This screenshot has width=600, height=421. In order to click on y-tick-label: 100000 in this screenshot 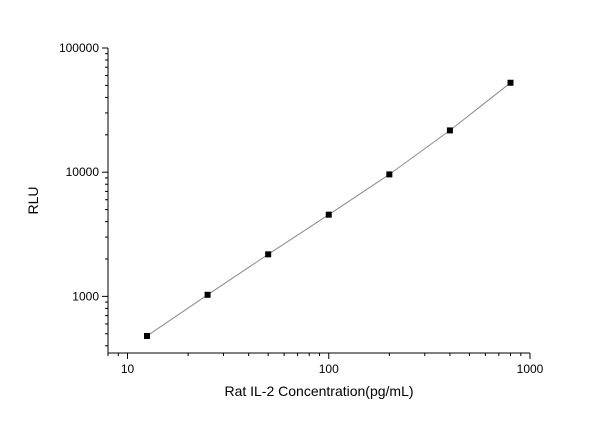, I will do `click(79, 48)`.